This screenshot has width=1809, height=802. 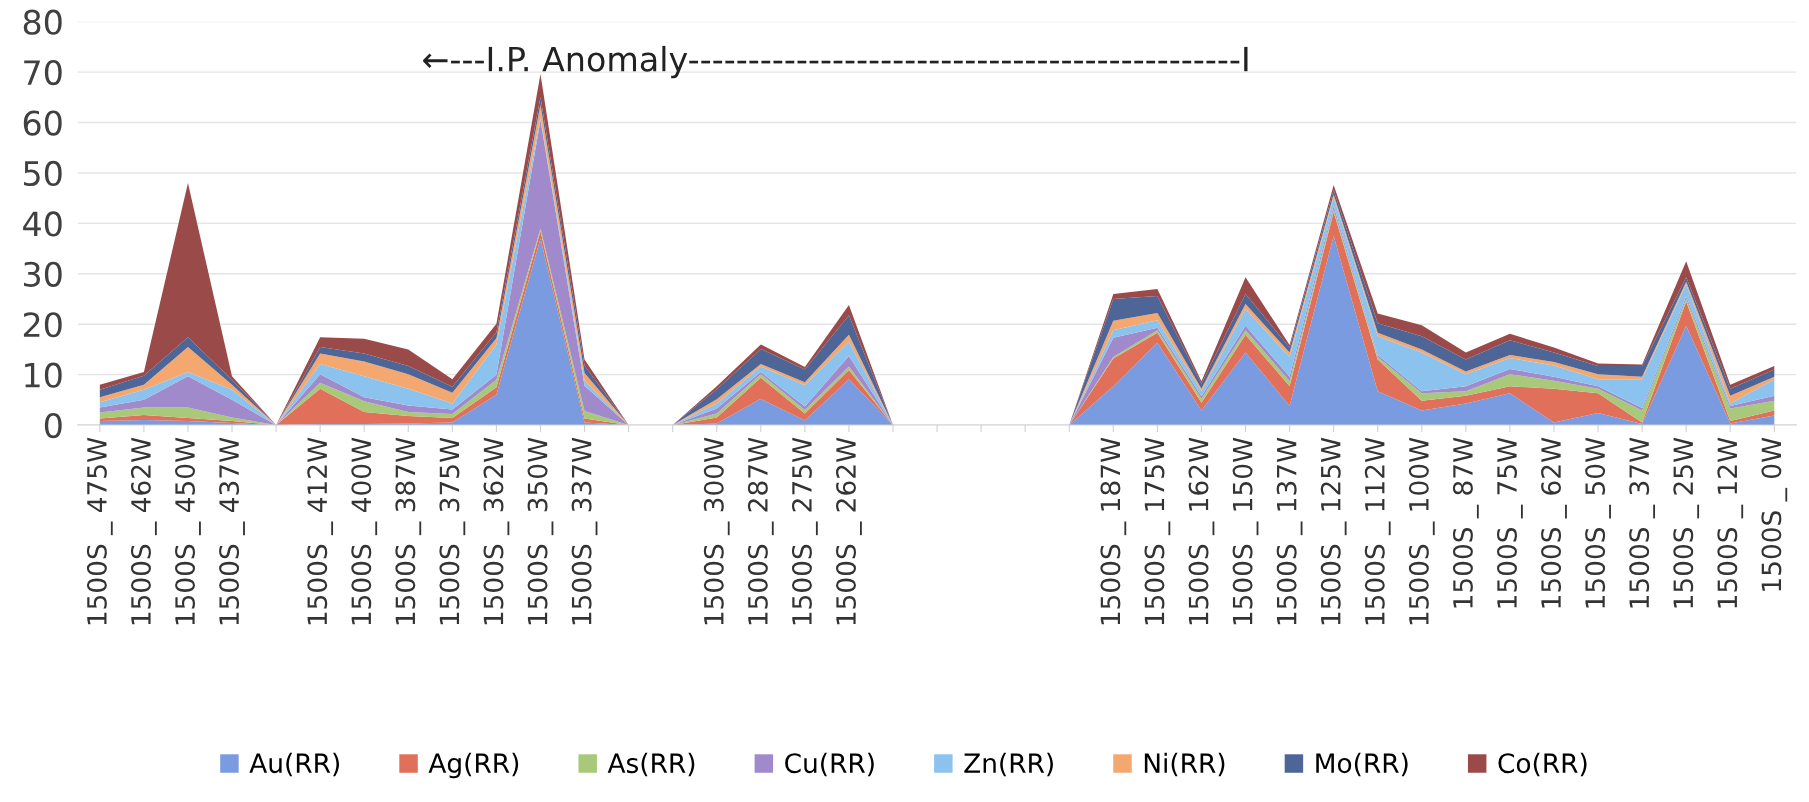 I want to click on x-tick-label: 1500S _ 300W, so click(x=716, y=531).